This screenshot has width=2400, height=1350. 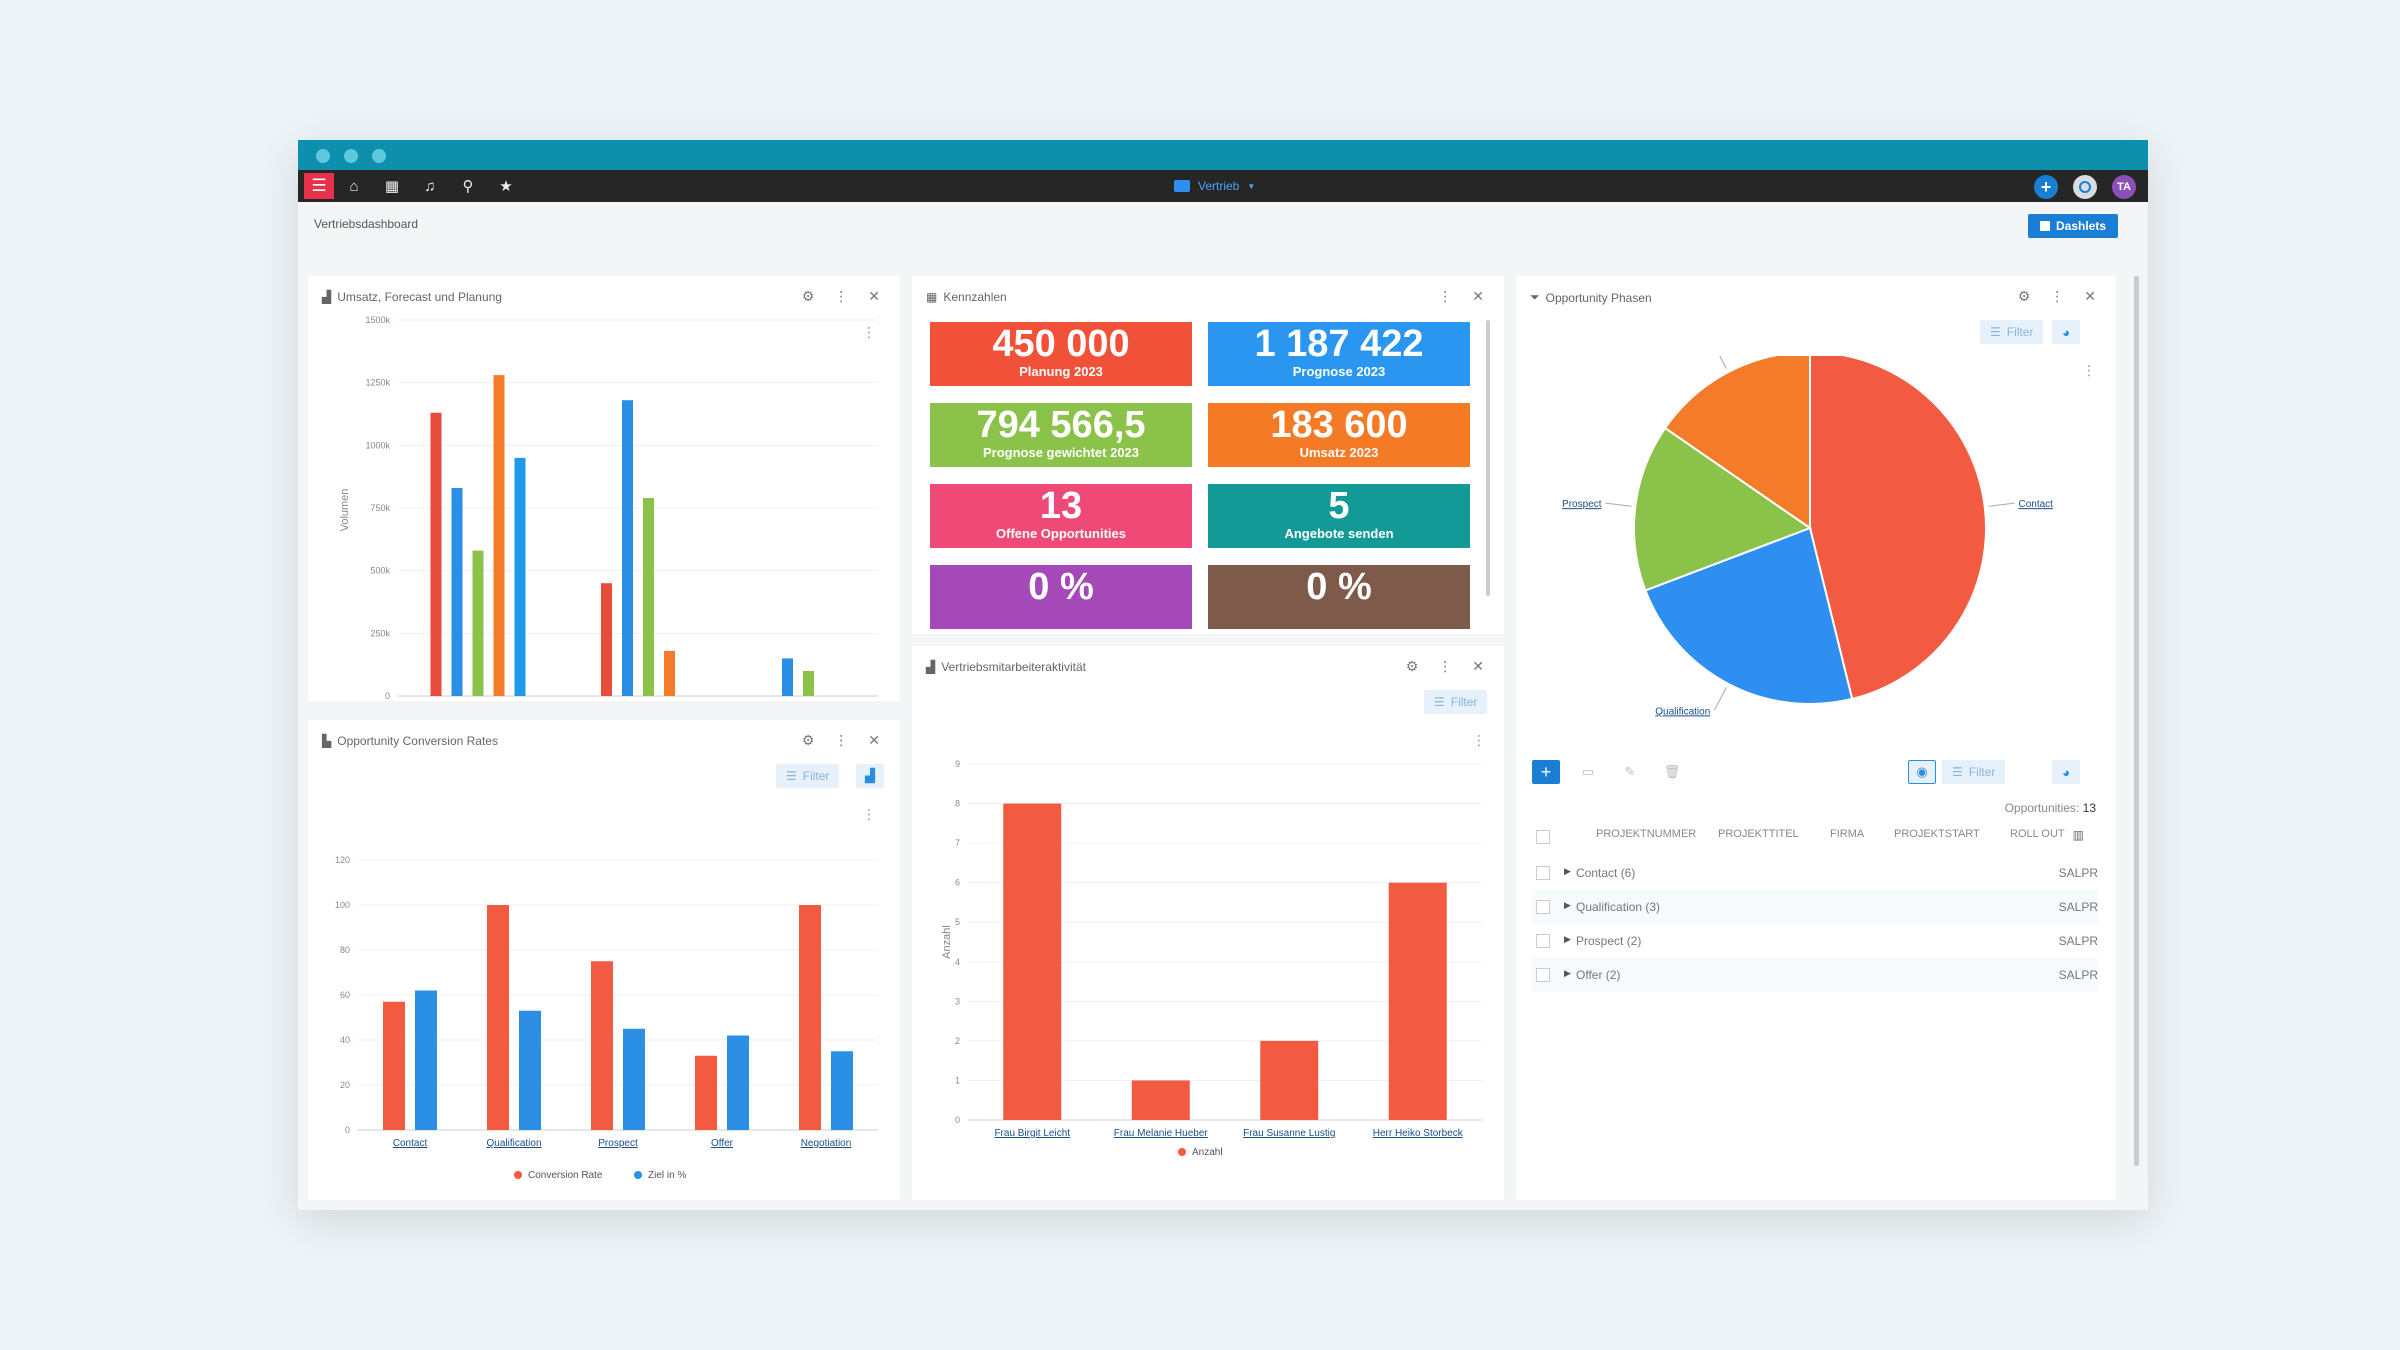 I want to click on settings-icon, so click(x=2085, y=187).